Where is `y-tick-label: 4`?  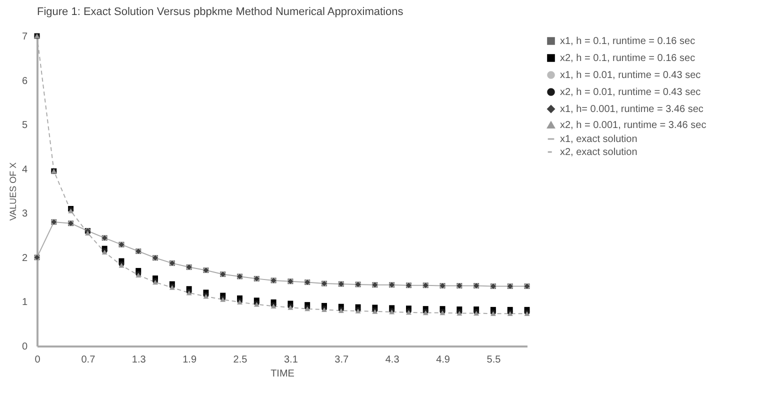 y-tick-label: 4 is located at coordinates (25, 170).